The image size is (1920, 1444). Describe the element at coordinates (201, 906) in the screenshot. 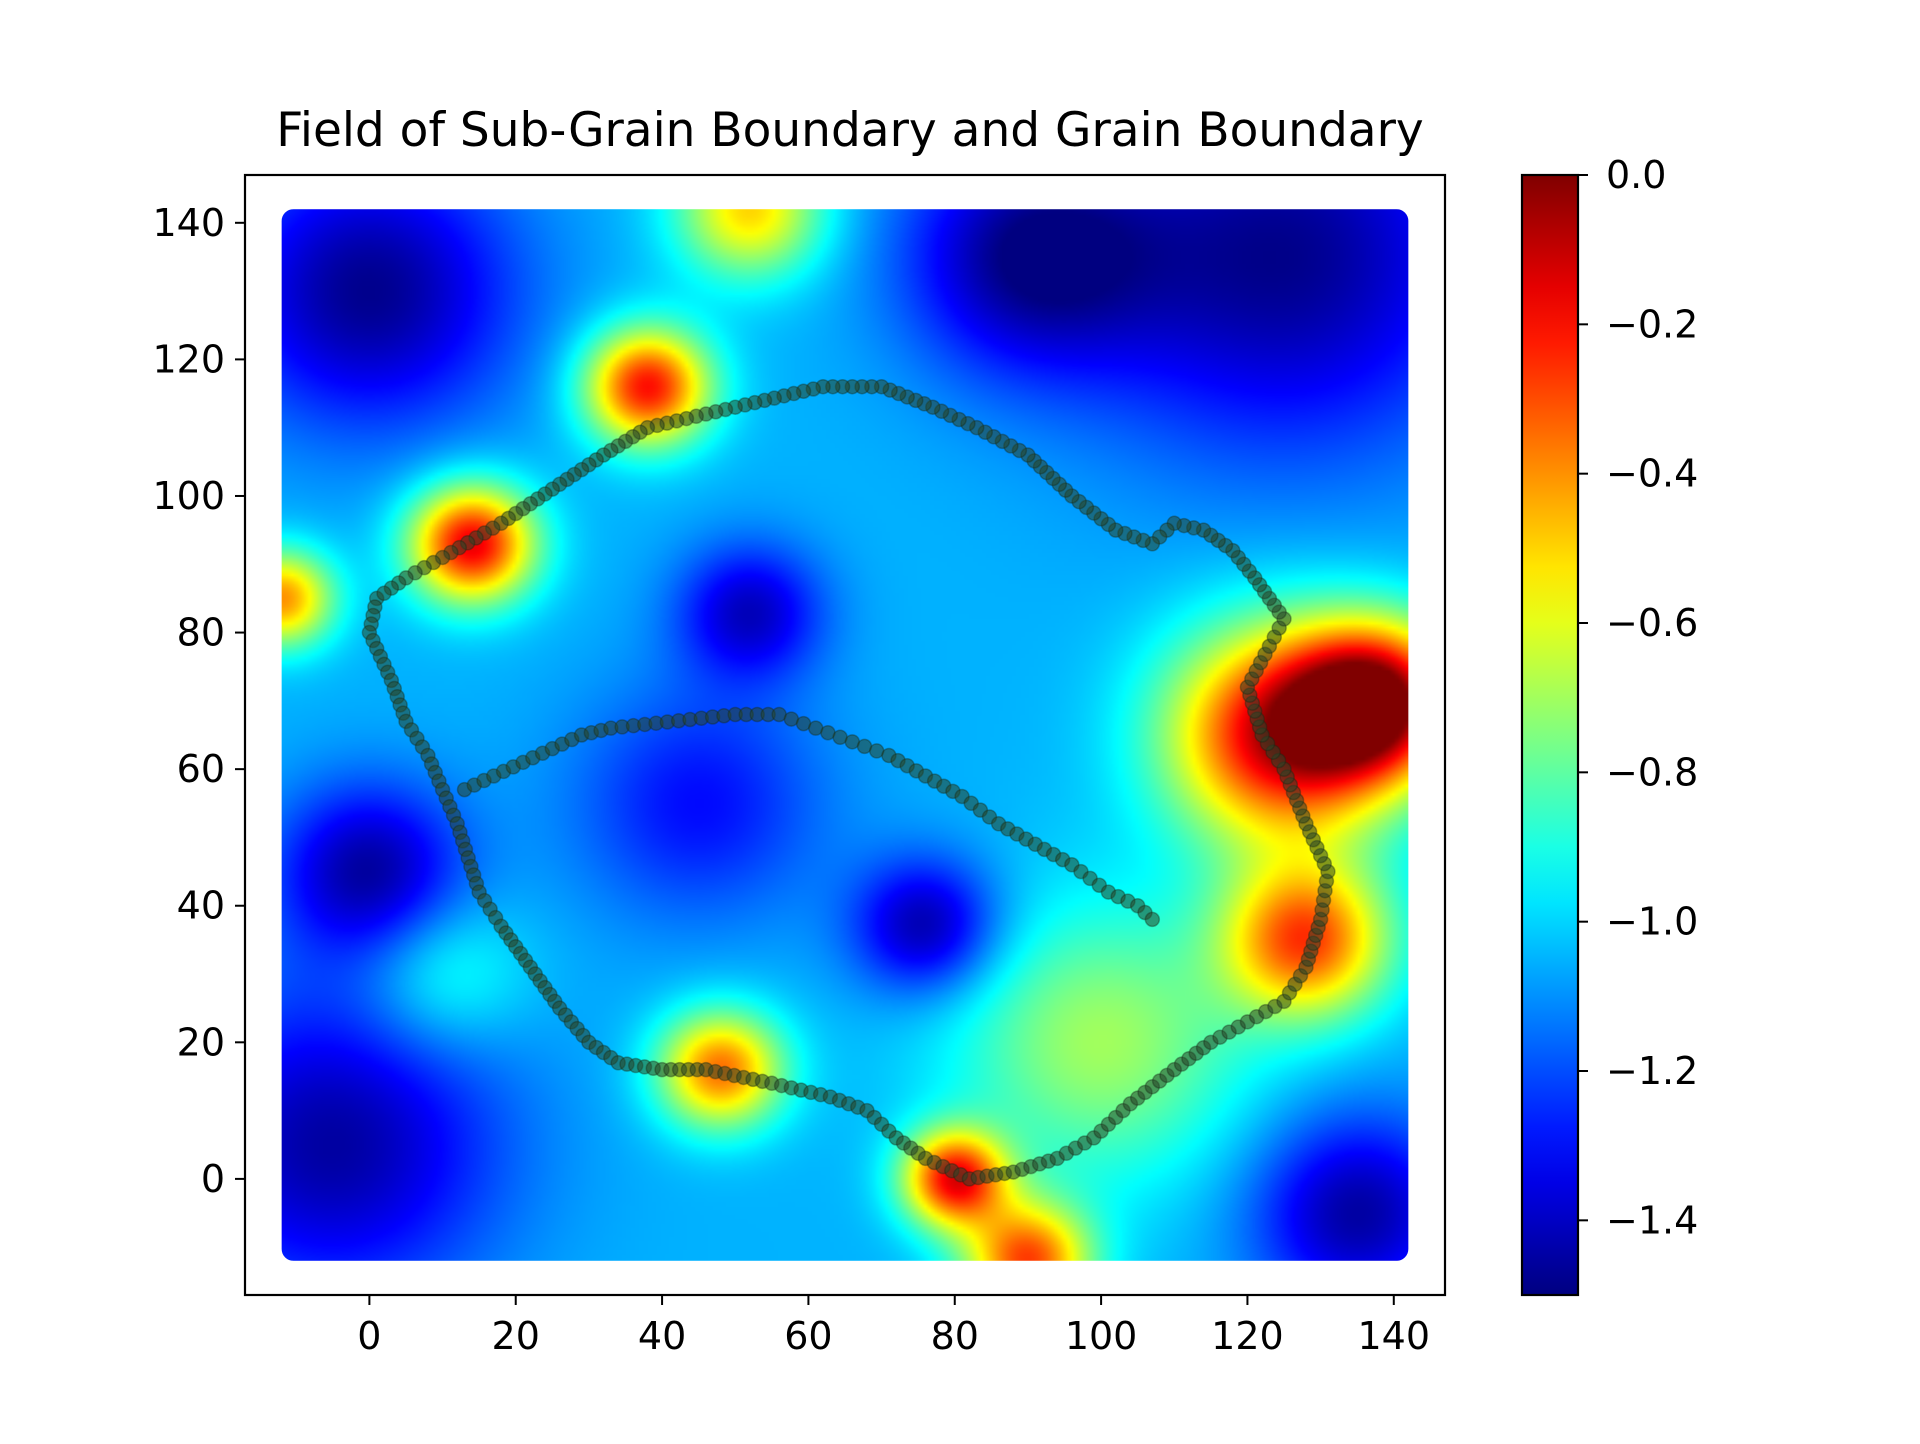

I see `y-tick-label: 40` at that location.